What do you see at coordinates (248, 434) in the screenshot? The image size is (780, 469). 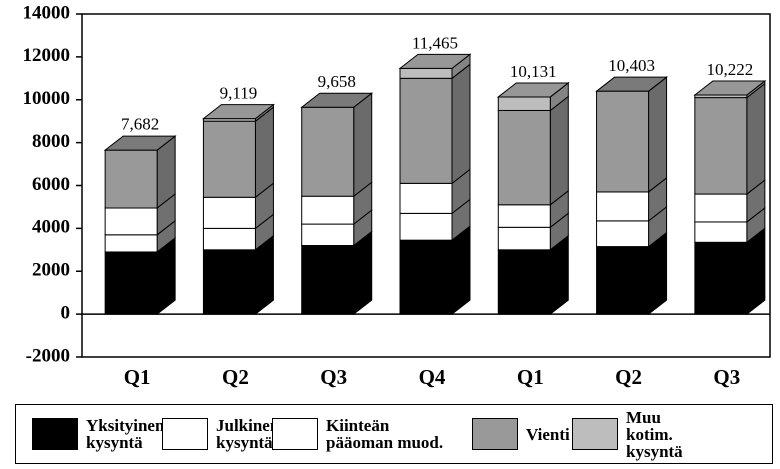 I see `legend-label: Julkinen kysyntä` at bounding box center [248, 434].